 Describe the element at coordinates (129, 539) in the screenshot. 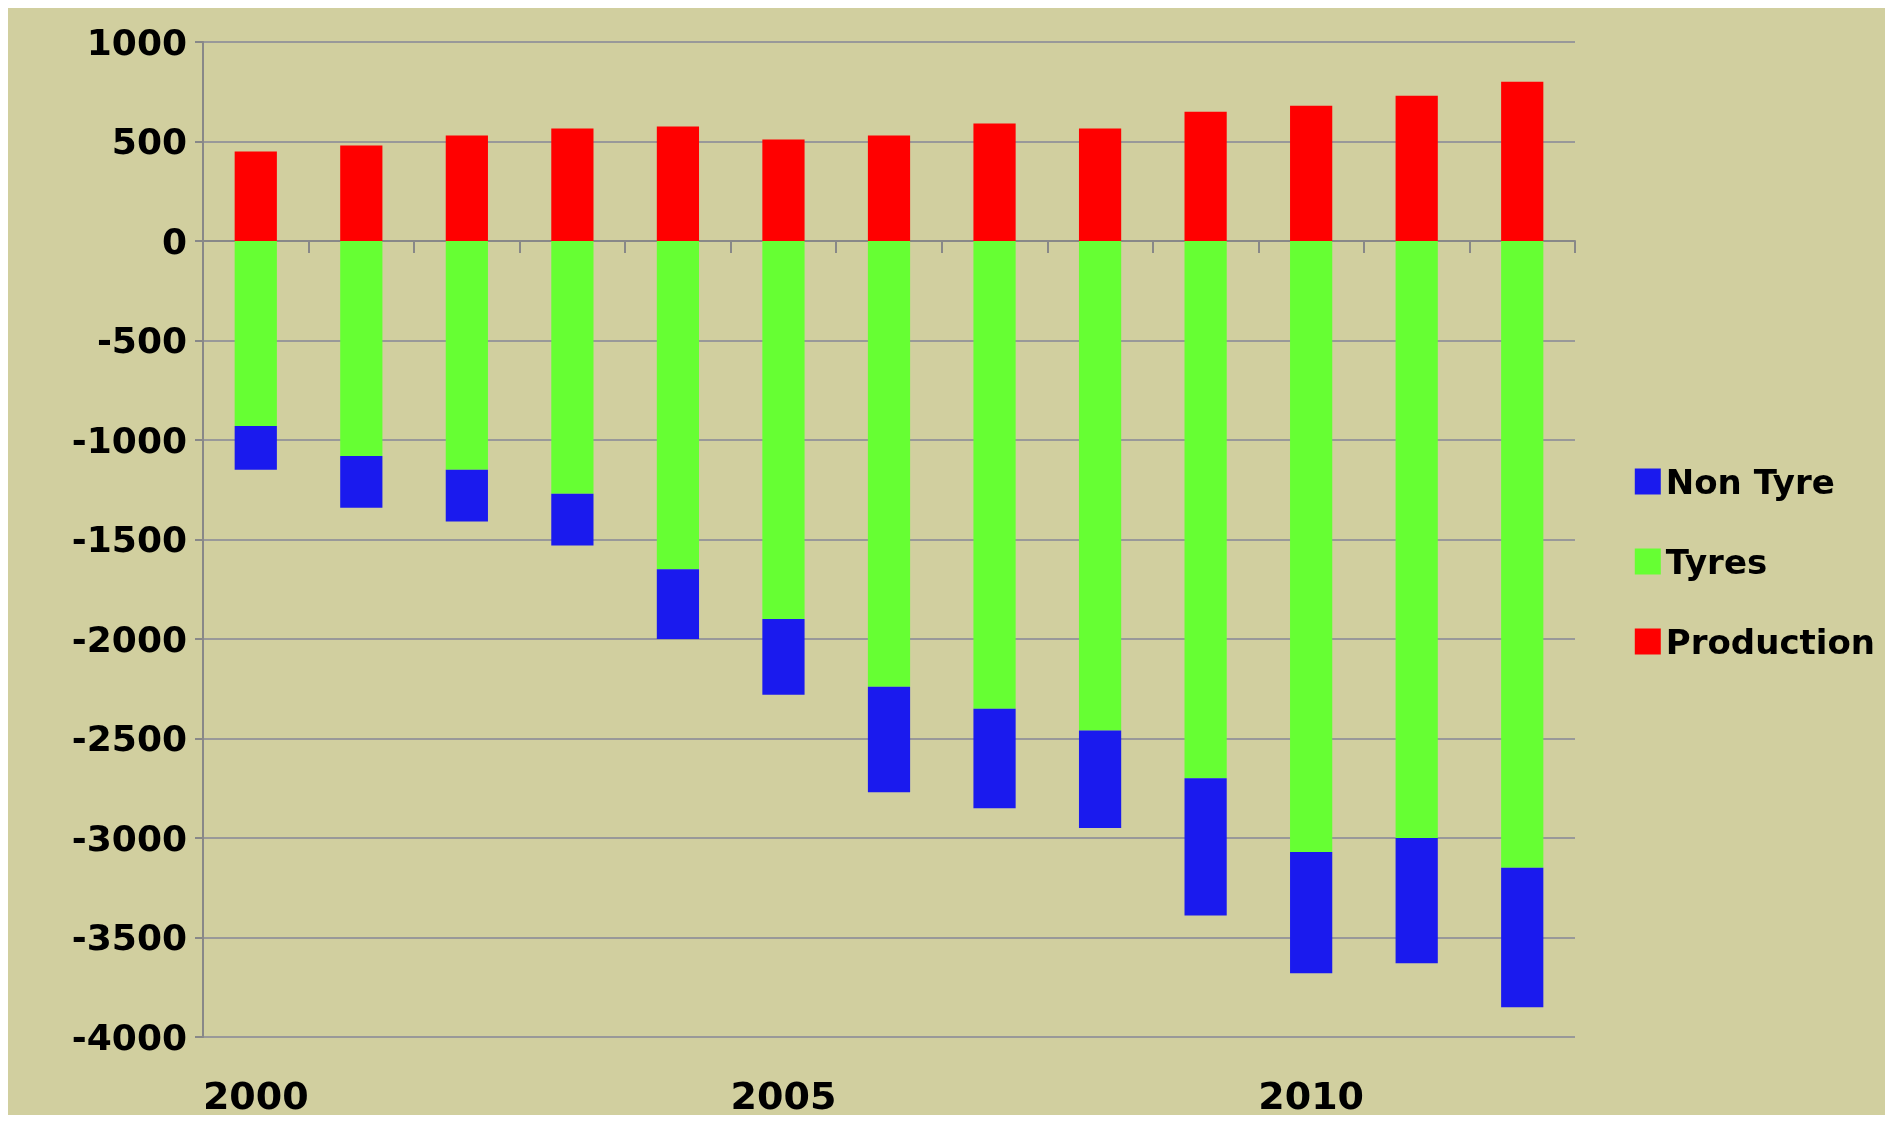

I see `y-tick-label: -1500` at that location.